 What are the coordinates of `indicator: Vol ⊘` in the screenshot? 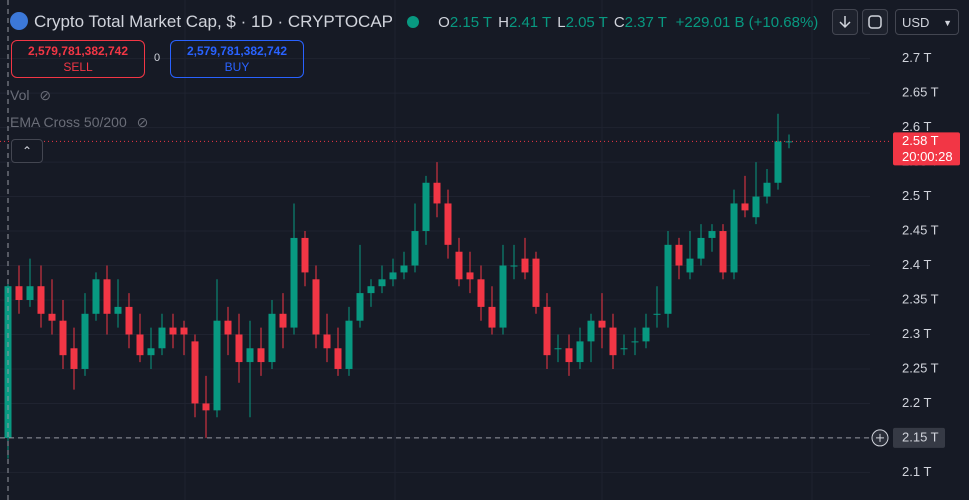 It's located at (30, 95).